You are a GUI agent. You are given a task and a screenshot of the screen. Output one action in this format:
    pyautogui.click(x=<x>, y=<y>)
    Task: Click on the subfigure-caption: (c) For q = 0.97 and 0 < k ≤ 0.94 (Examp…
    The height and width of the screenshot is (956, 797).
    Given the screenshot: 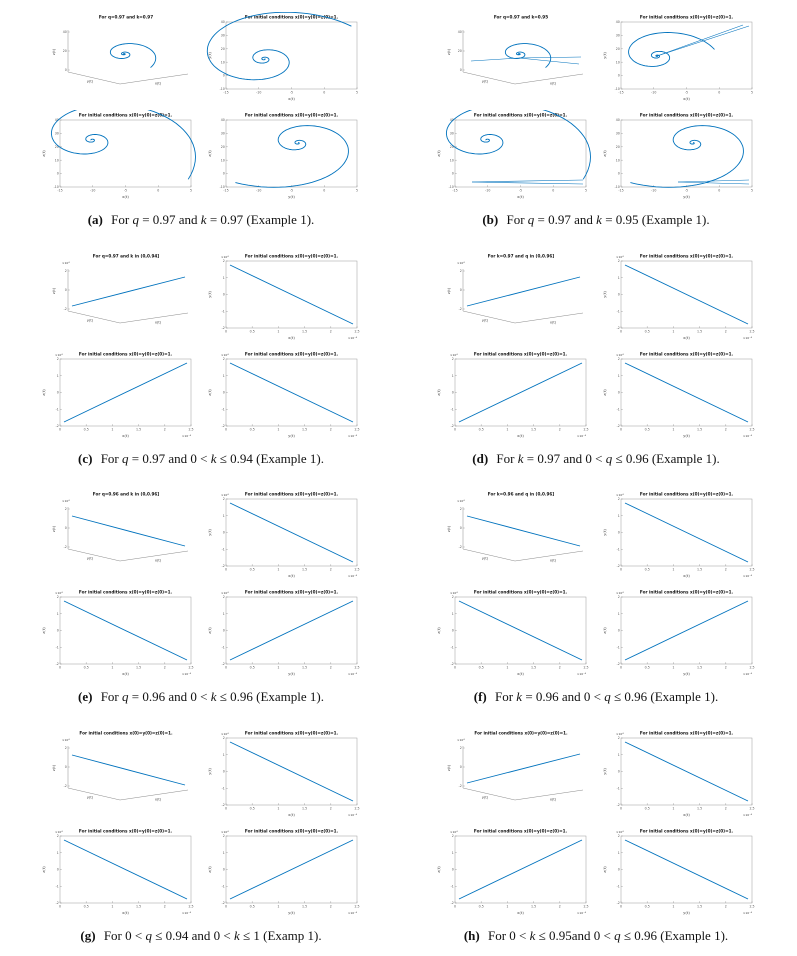 What is the action you would take?
    pyautogui.click(x=201, y=459)
    